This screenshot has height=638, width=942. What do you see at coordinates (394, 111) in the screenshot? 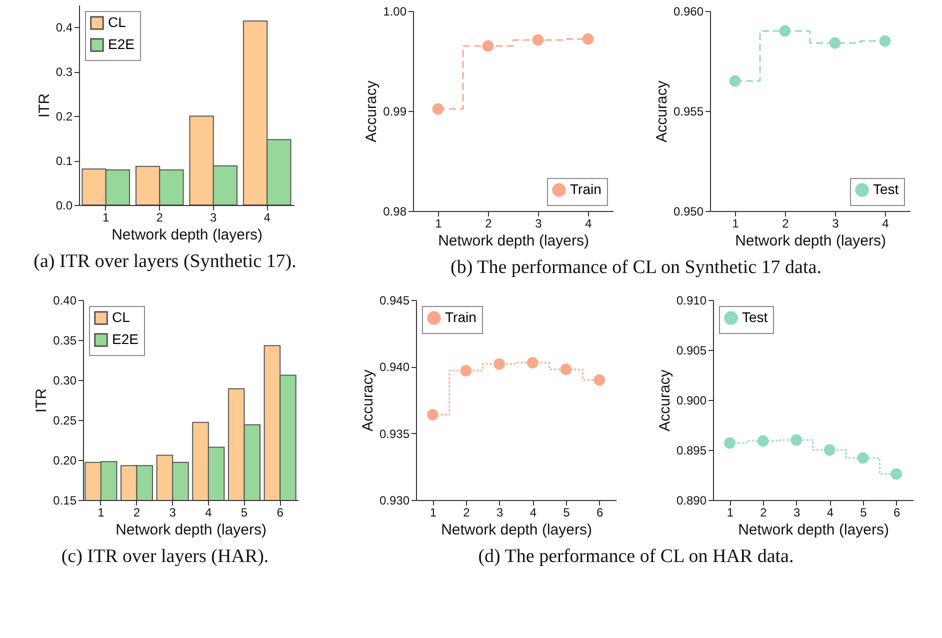
I see `y-tick-label: 0.99` at bounding box center [394, 111].